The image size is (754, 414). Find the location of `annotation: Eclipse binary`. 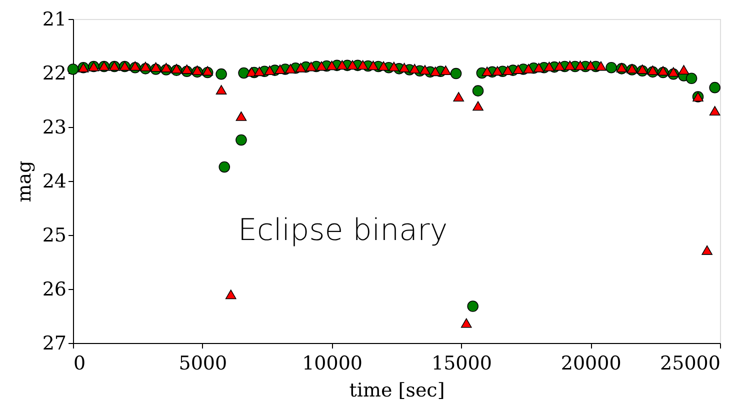

annotation: Eclipse binary is located at coordinates (343, 230).